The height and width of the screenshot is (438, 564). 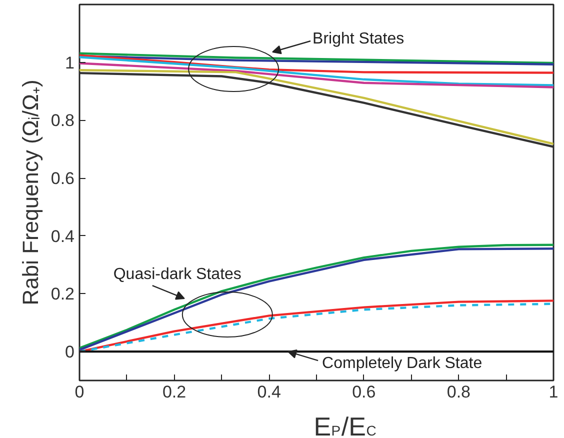 What do you see at coordinates (458, 392) in the screenshot?
I see `x-tick-label: 0.8` at bounding box center [458, 392].